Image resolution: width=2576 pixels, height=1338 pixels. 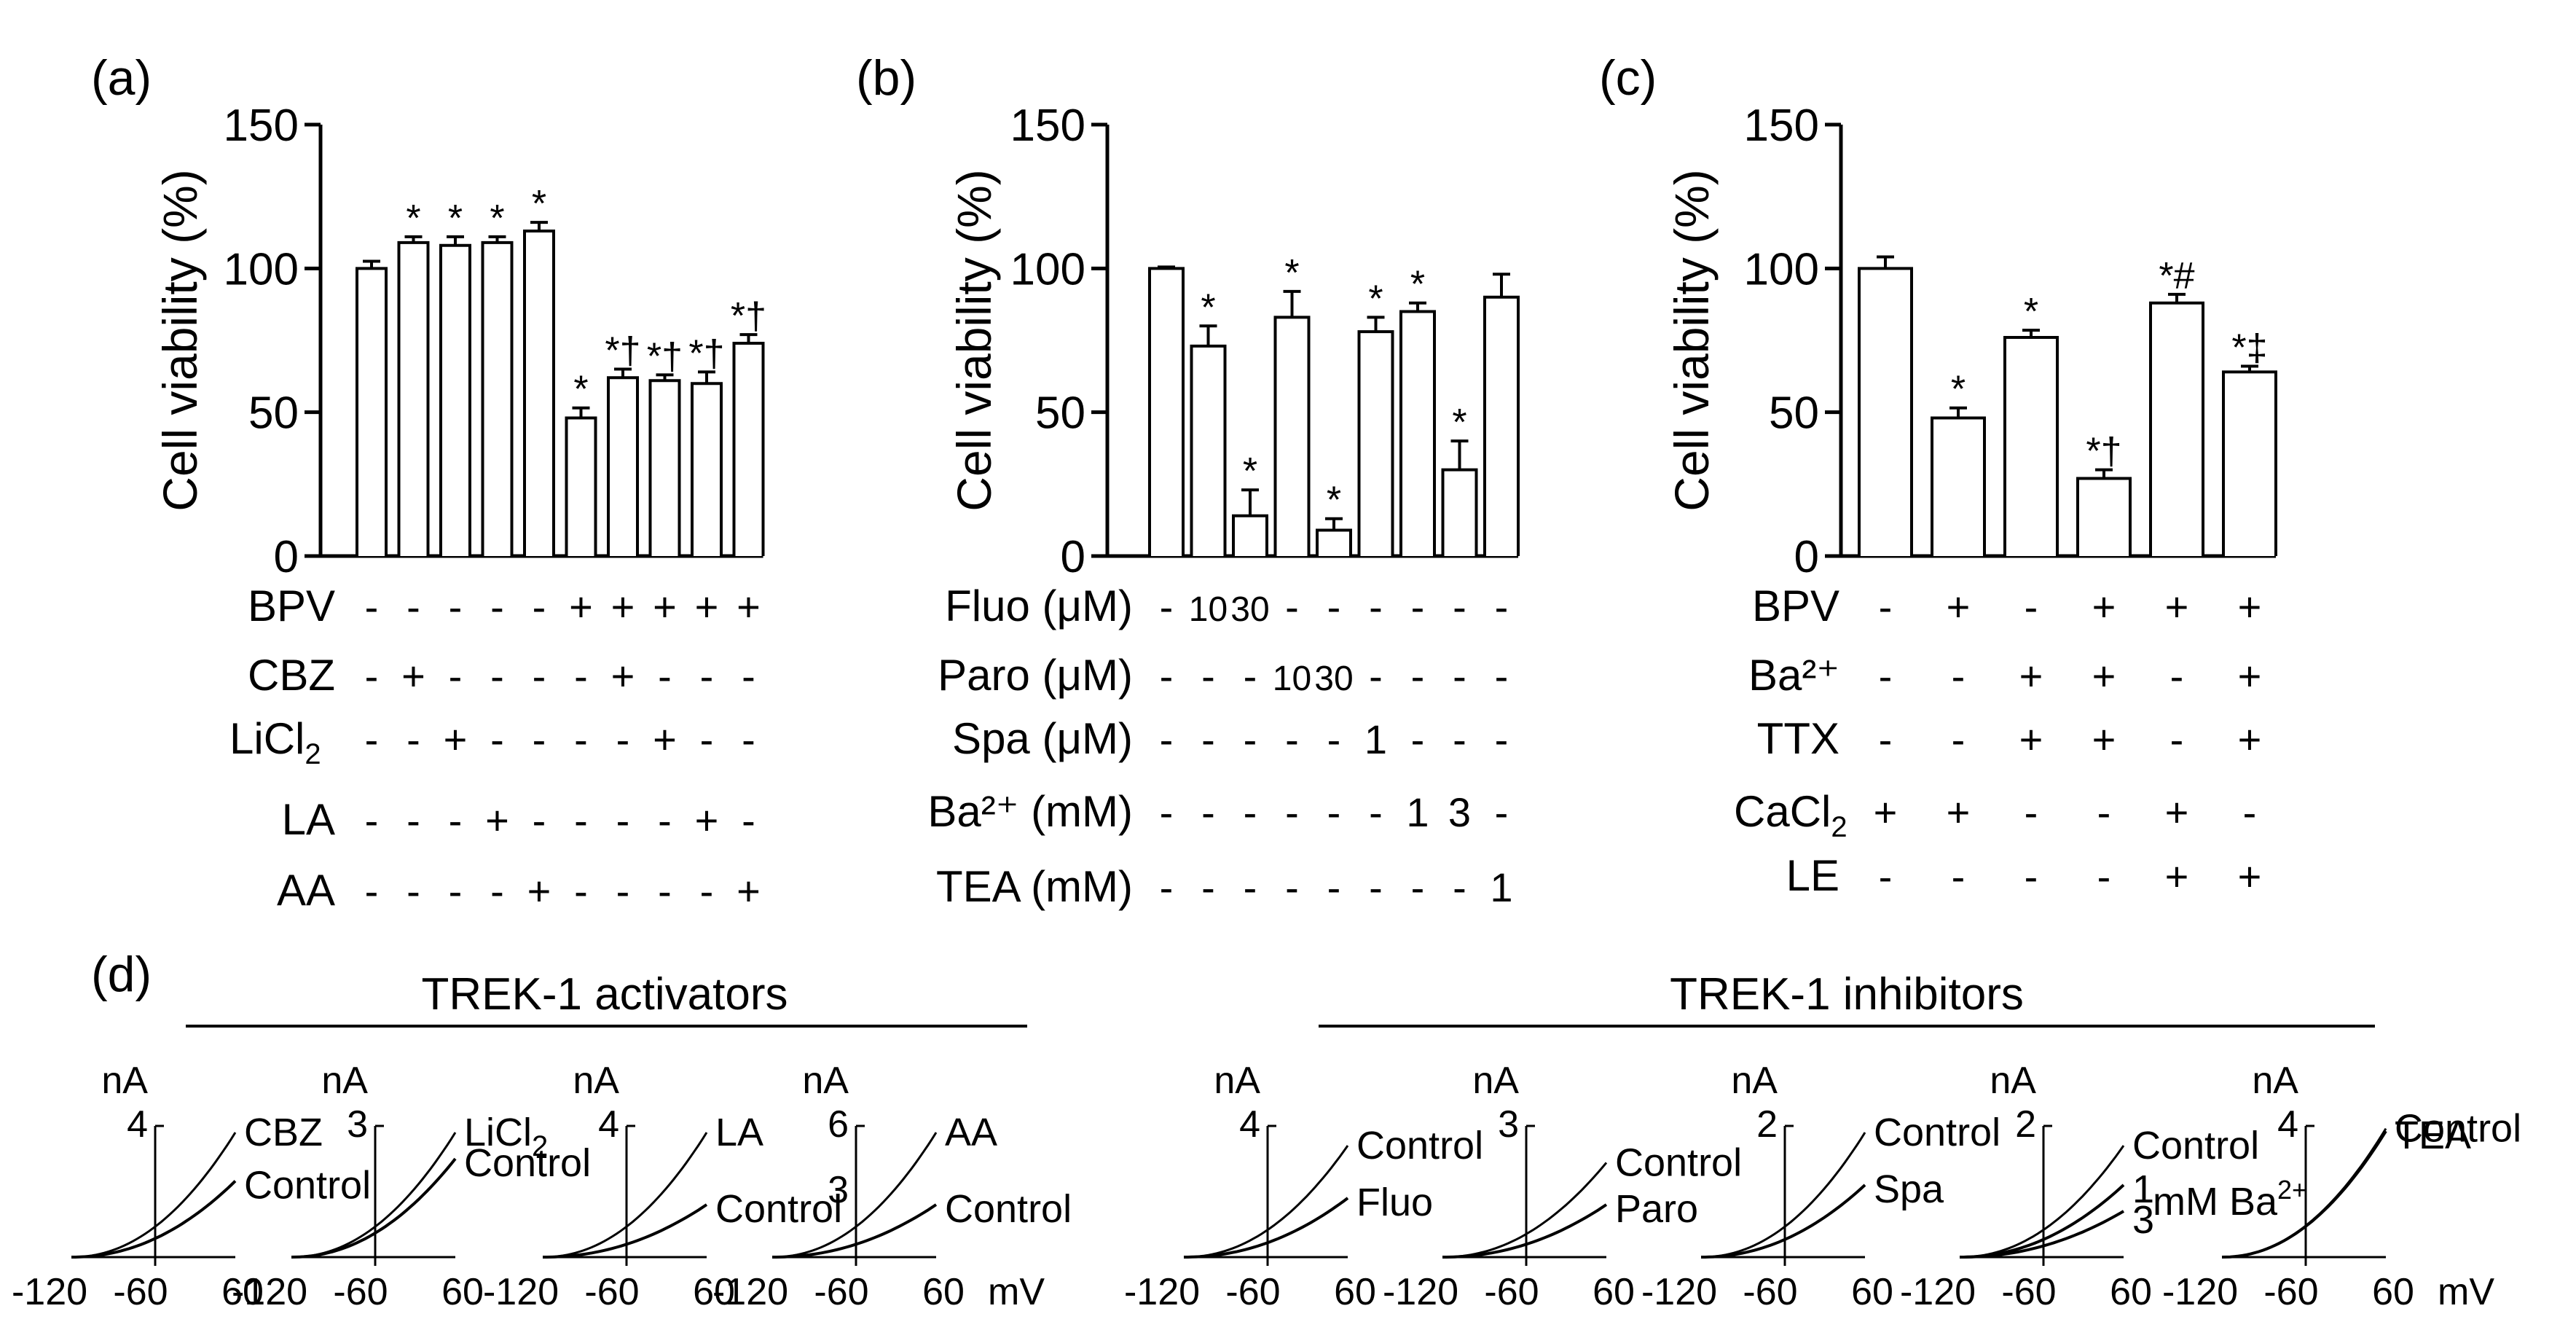 I want to click on treatment-label: TEA (mM), so click(x=1034, y=886).